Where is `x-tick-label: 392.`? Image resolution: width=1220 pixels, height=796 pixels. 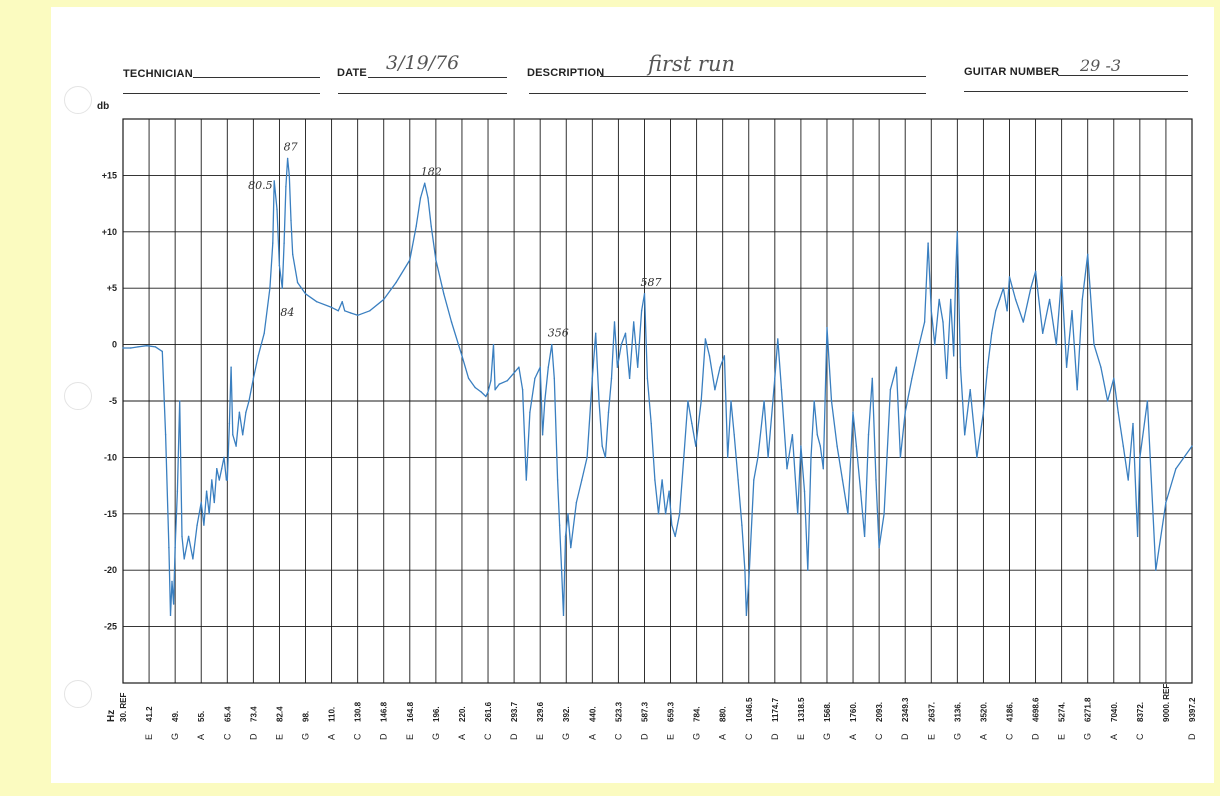 x-tick-label: 392. is located at coordinates (566, 714).